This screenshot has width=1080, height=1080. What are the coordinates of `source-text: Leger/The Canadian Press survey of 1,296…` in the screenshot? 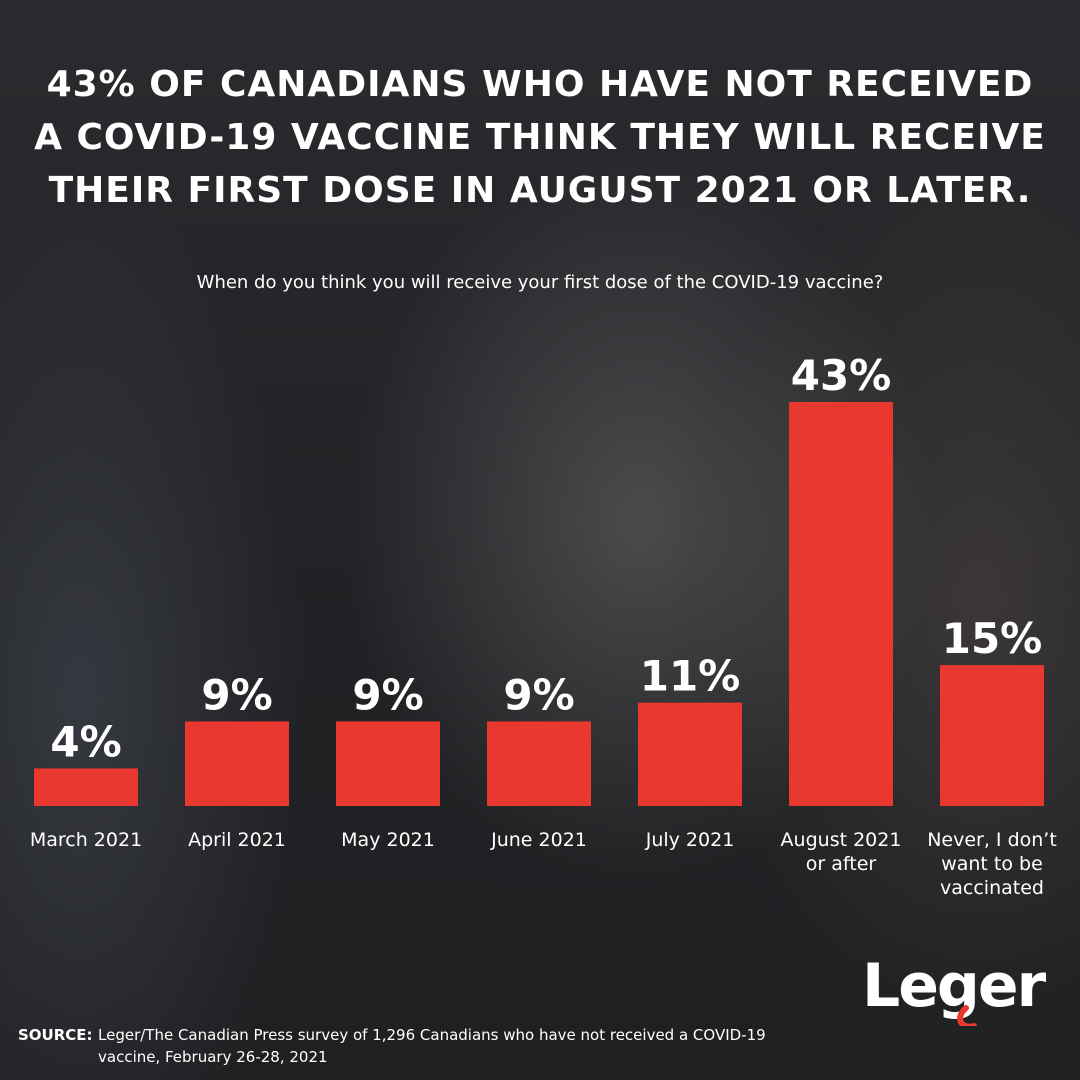 It's located at (432, 1046).